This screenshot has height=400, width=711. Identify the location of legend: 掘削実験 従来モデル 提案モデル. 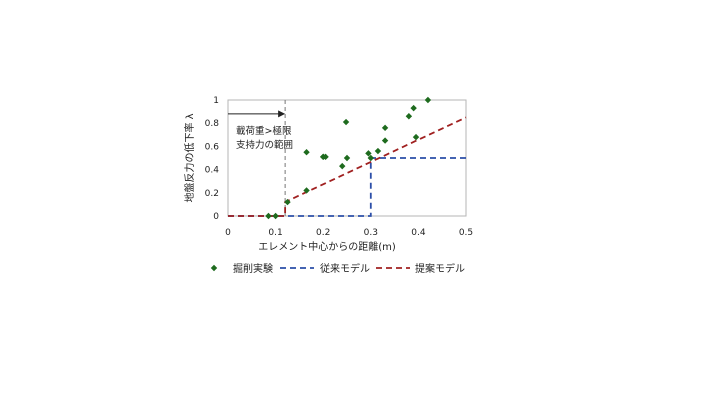
(337, 268).